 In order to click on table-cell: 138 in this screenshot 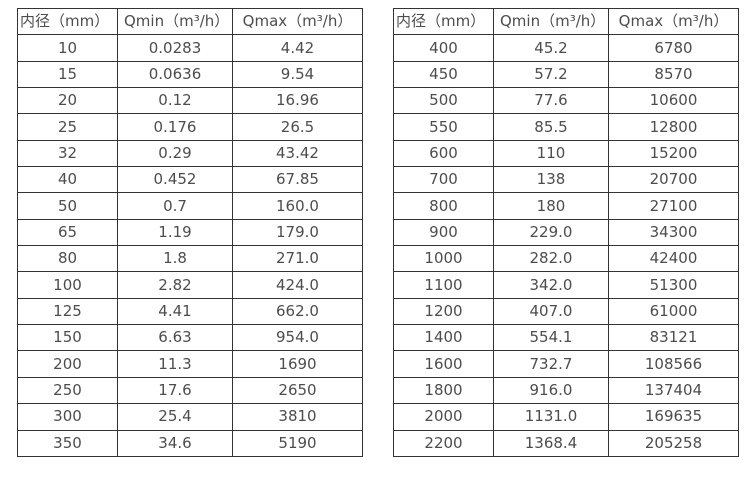, I will do `click(551, 180)`.